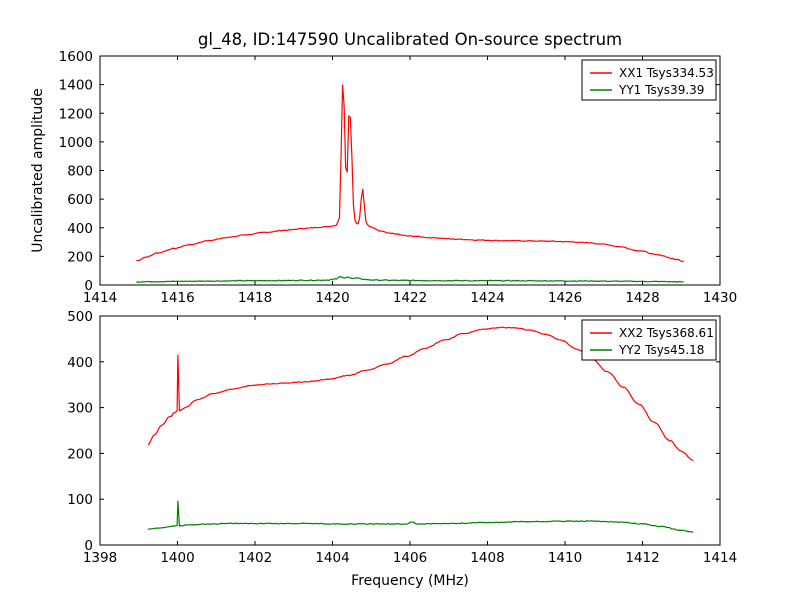 The width and height of the screenshot is (800, 600). I want to click on x-tick-label: 1426, so click(565, 298).